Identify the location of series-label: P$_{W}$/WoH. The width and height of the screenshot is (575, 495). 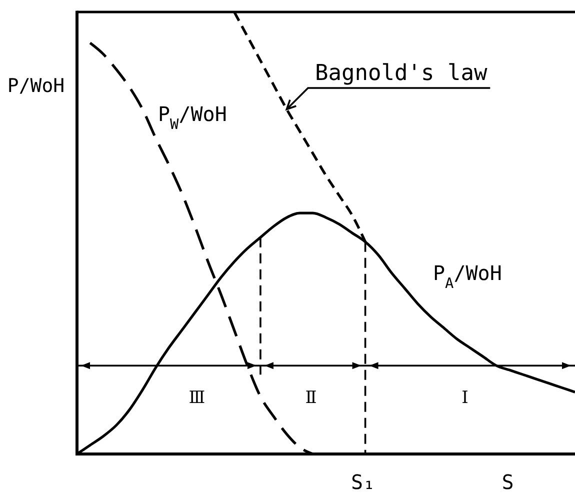
(192, 117).